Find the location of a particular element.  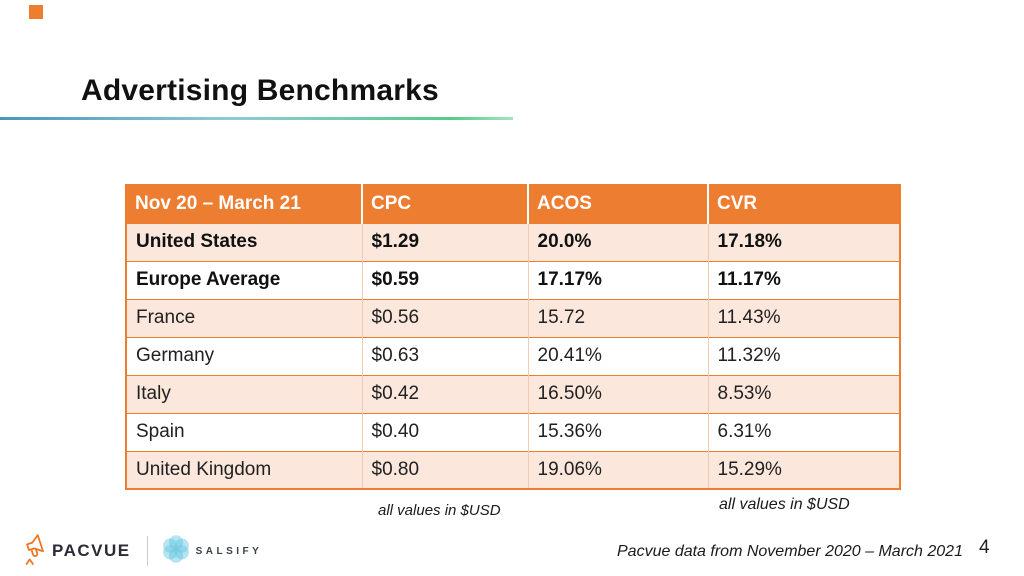

cvr-value: 15.29% is located at coordinates (803, 470).